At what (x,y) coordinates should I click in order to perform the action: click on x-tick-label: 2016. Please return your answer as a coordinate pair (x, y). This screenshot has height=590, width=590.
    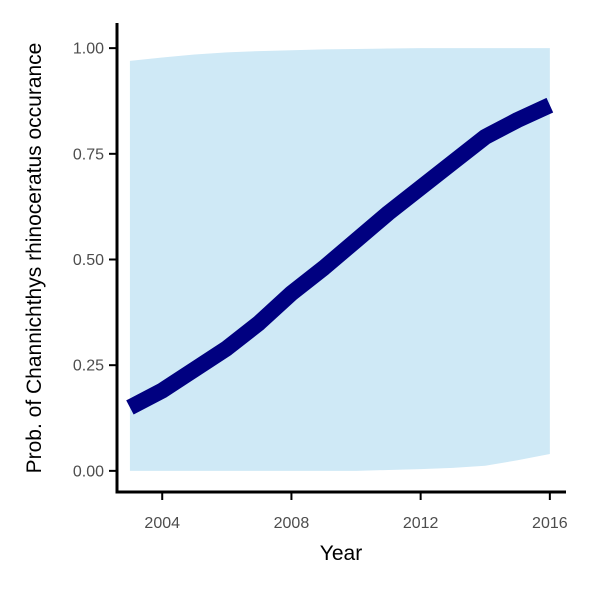
    Looking at the image, I should click on (550, 523).